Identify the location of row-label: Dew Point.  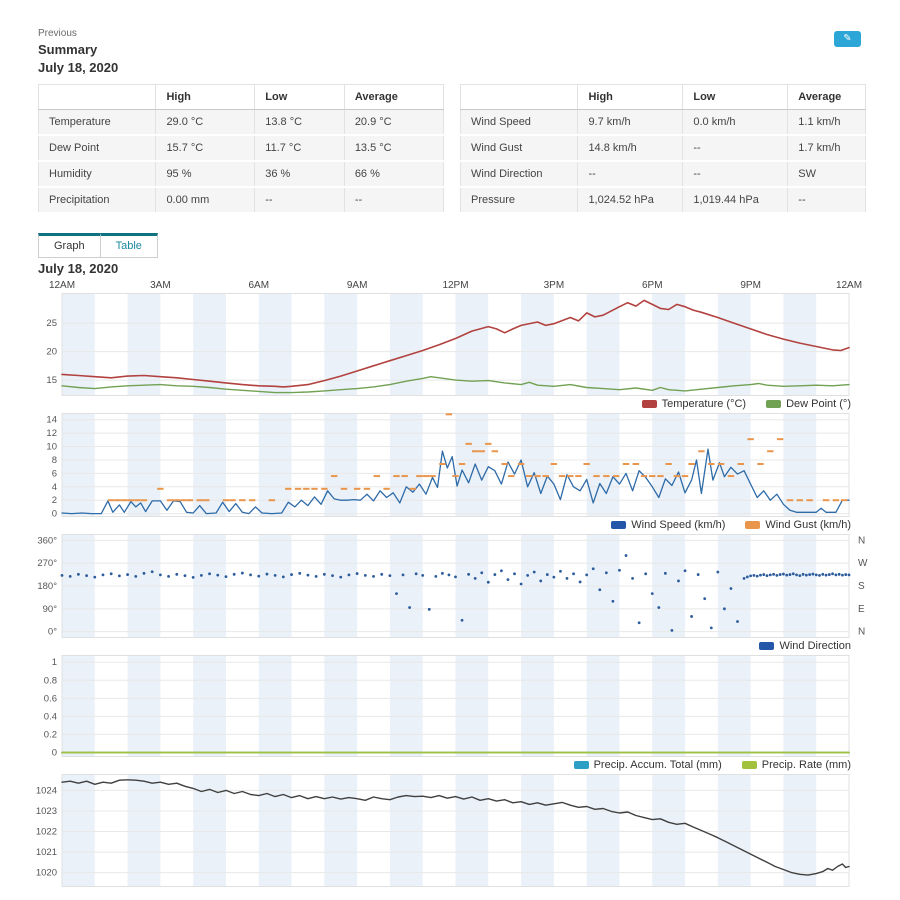
(74, 148).